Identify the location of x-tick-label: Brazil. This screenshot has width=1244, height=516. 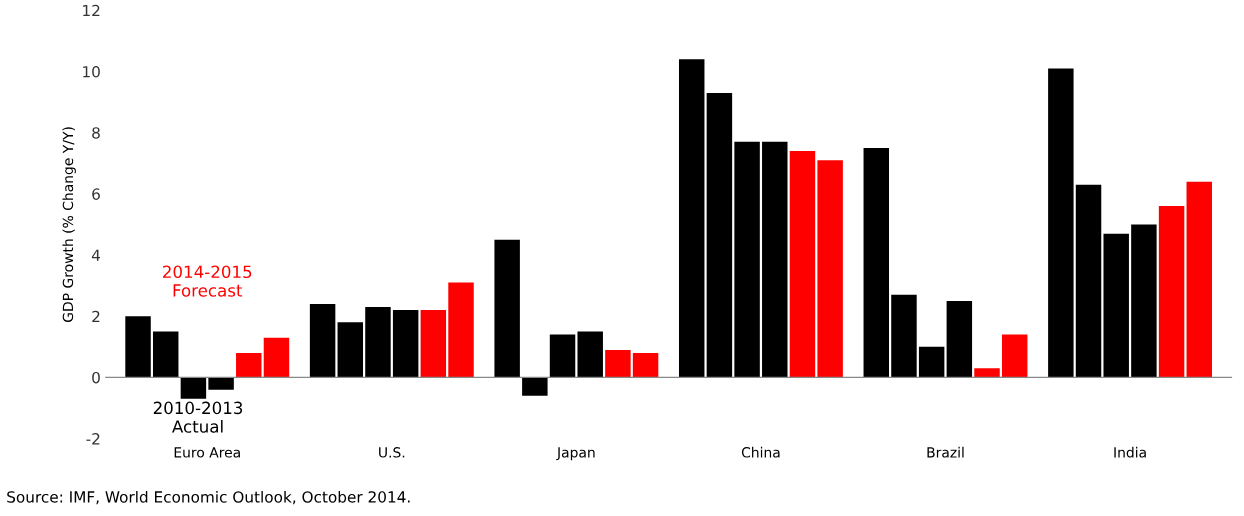
(945, 452).